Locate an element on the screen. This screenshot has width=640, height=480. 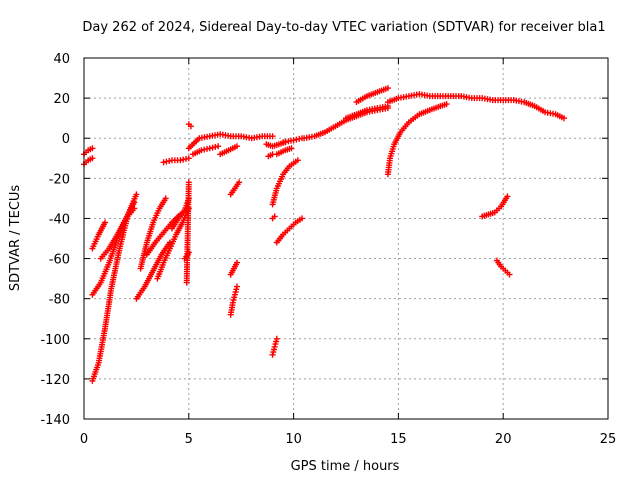
x-tick-label: 25 is located at coordinates (608, 439).